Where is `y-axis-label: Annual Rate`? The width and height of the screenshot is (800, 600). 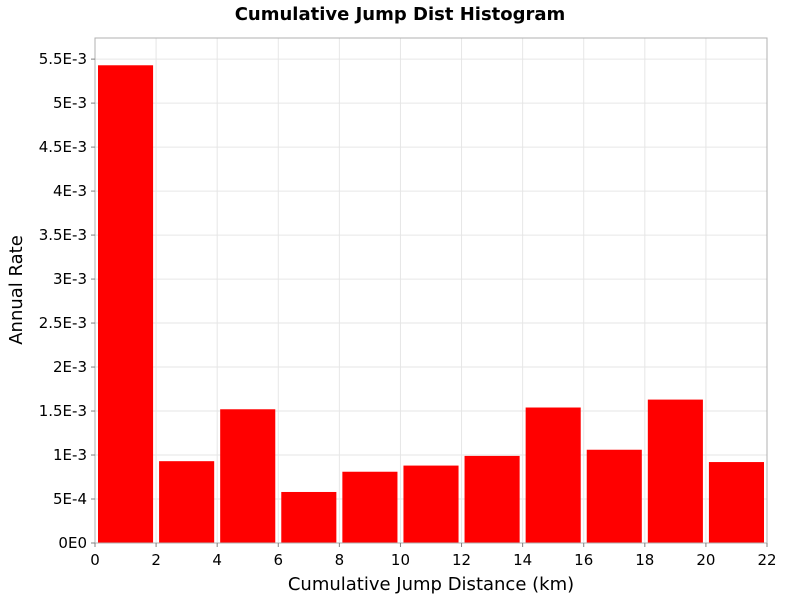
y-axis-label: Annual Rate is located at coordinates (16, 290).